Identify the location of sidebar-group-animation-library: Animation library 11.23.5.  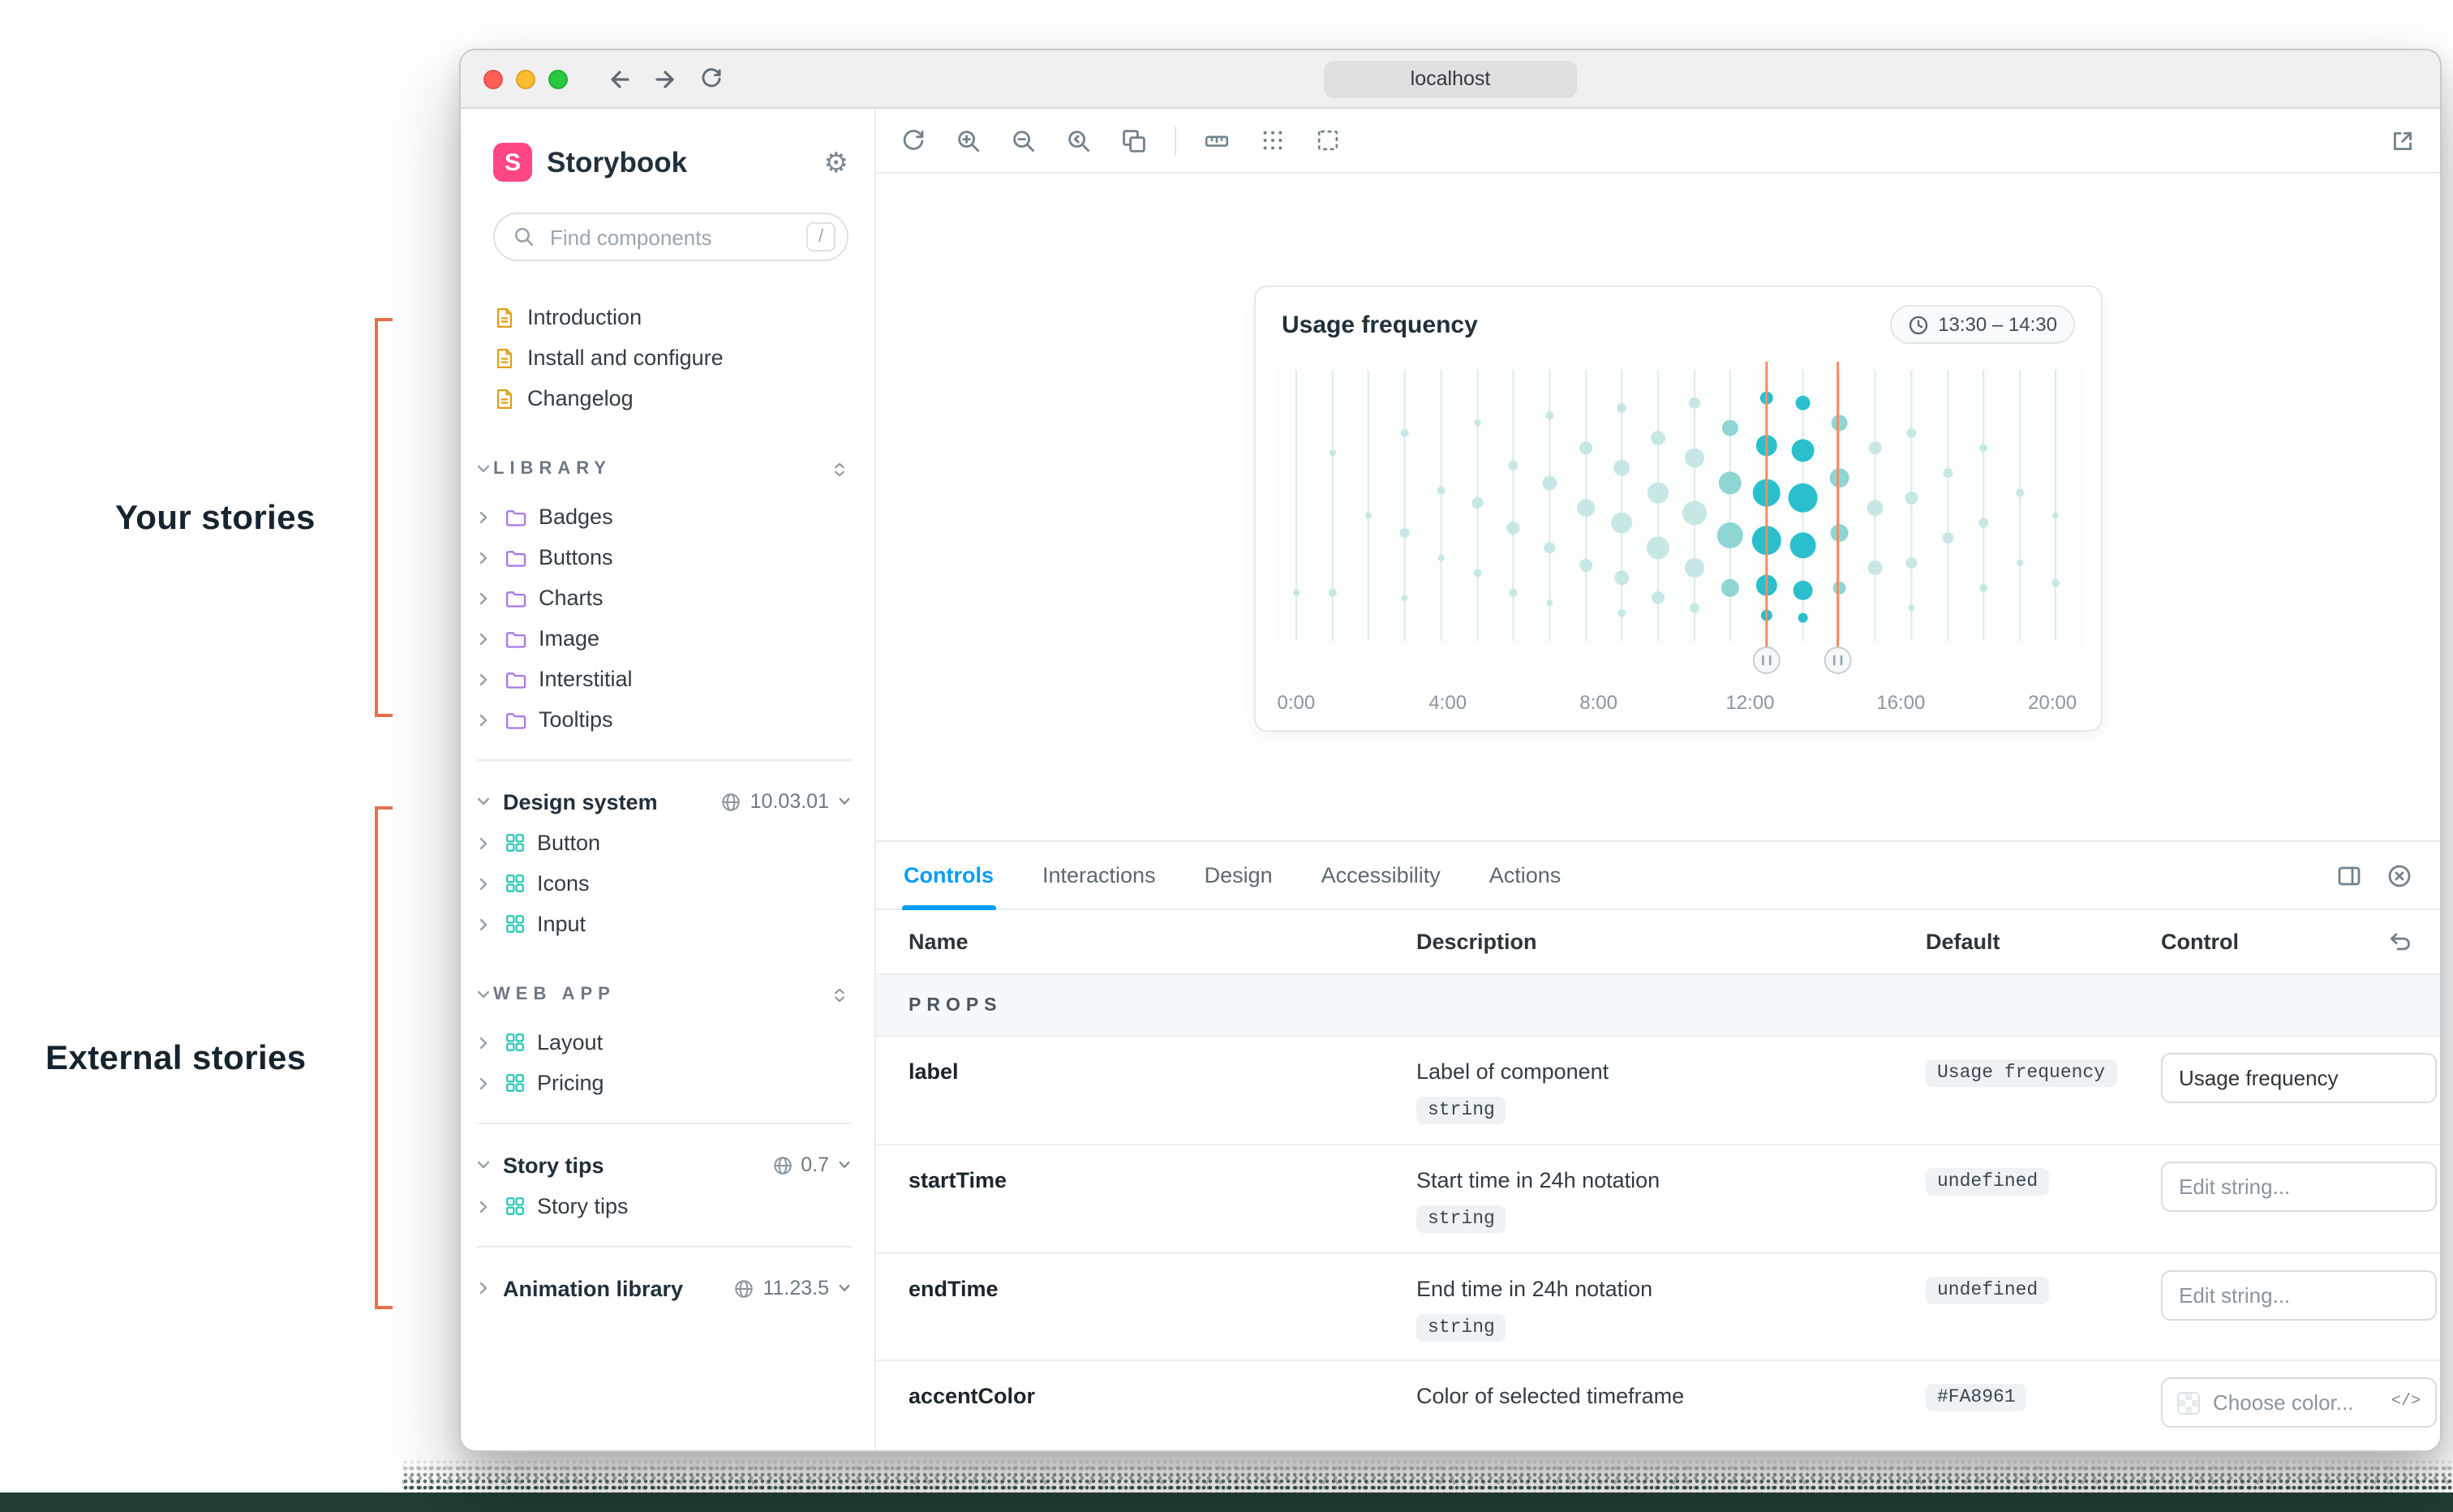
(666, 1288).